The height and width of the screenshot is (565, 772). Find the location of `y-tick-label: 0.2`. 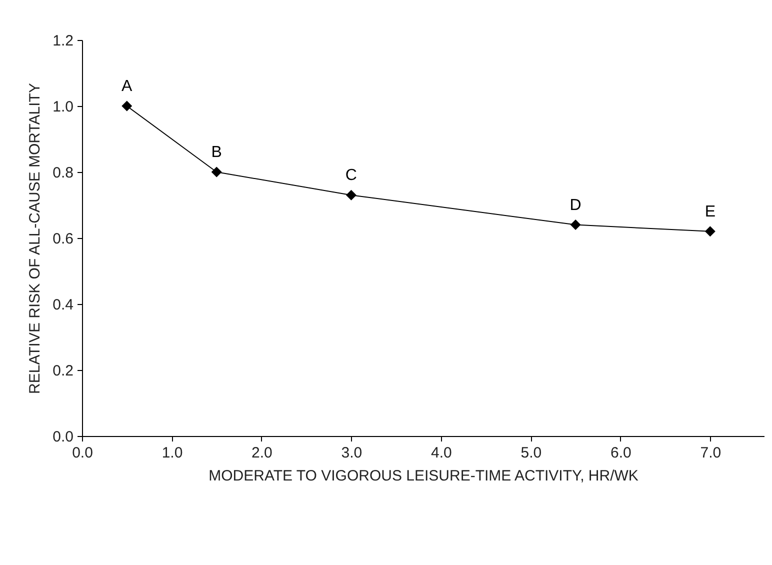

y-tick-label: 0.2 is located at coordinates (63, 371).